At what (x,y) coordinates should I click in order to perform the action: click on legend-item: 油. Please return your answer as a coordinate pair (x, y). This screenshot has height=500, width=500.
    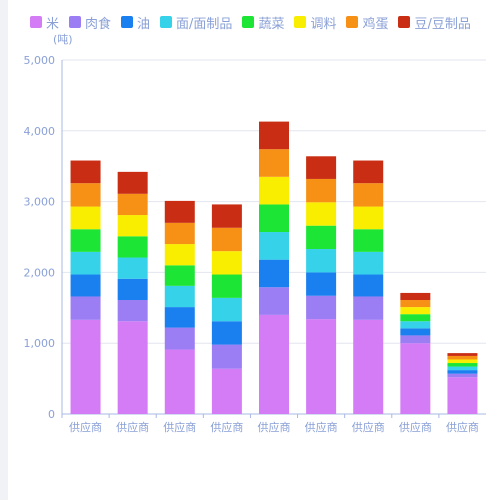
    Looking at the image, I should click on (135, 22).